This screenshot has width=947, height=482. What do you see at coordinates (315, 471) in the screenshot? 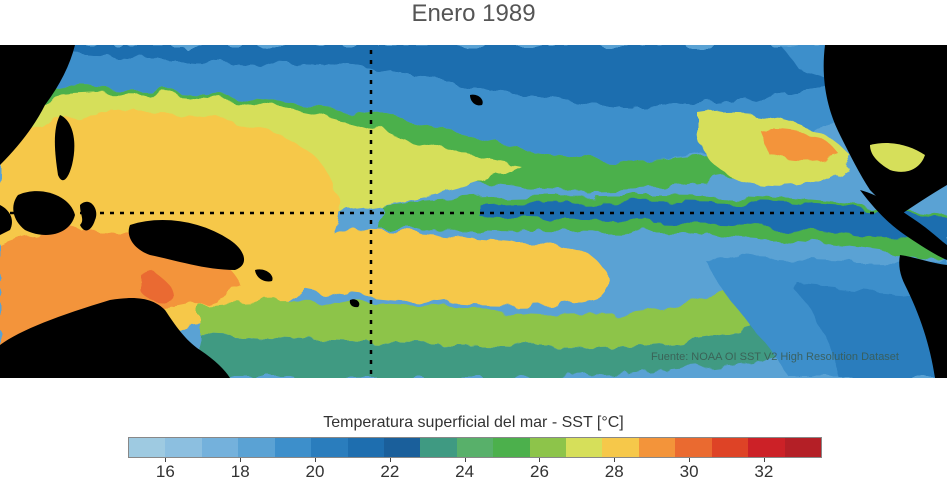
I see `colorbar-tick-label: 20` at bounding box center [315, 471].